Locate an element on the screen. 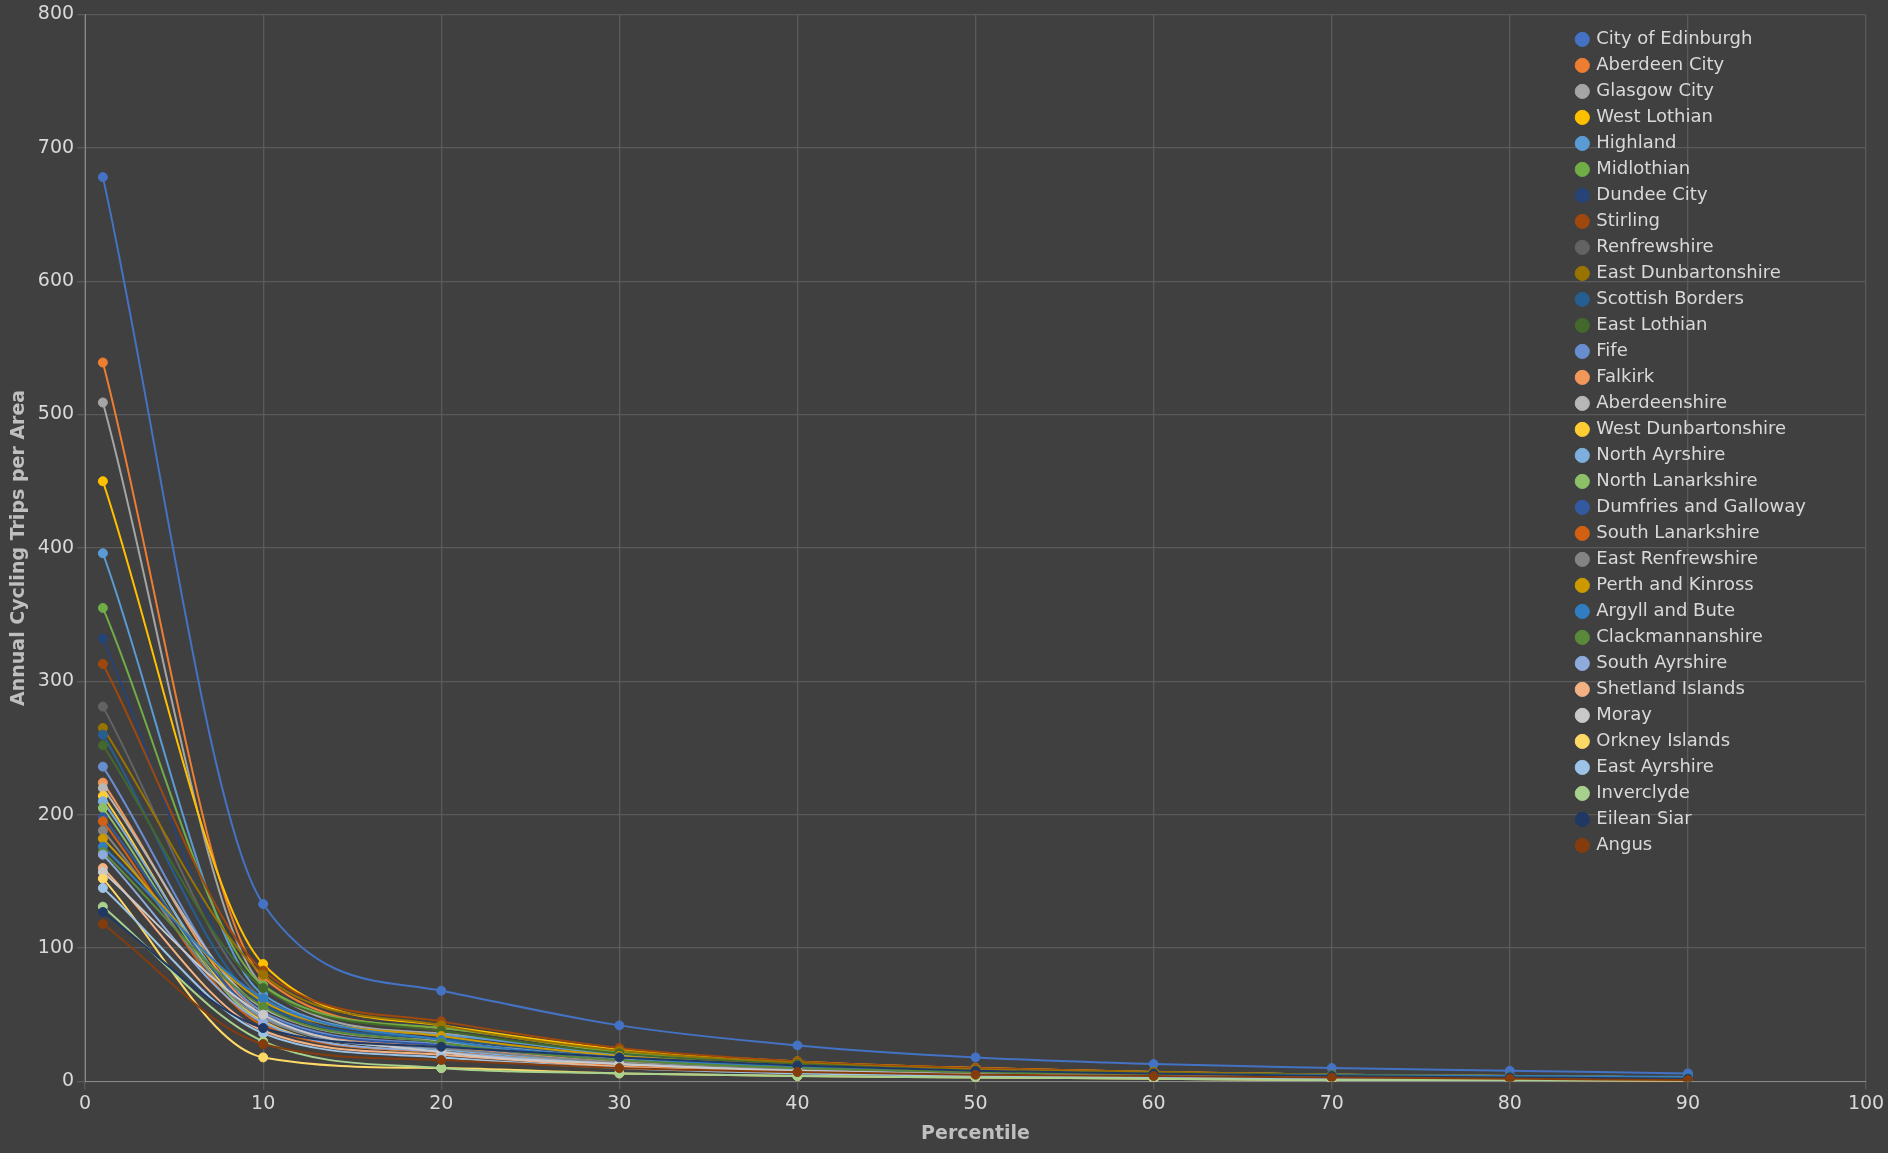  legend-label: Eilean Siar is located at coordinates (1644, 818).